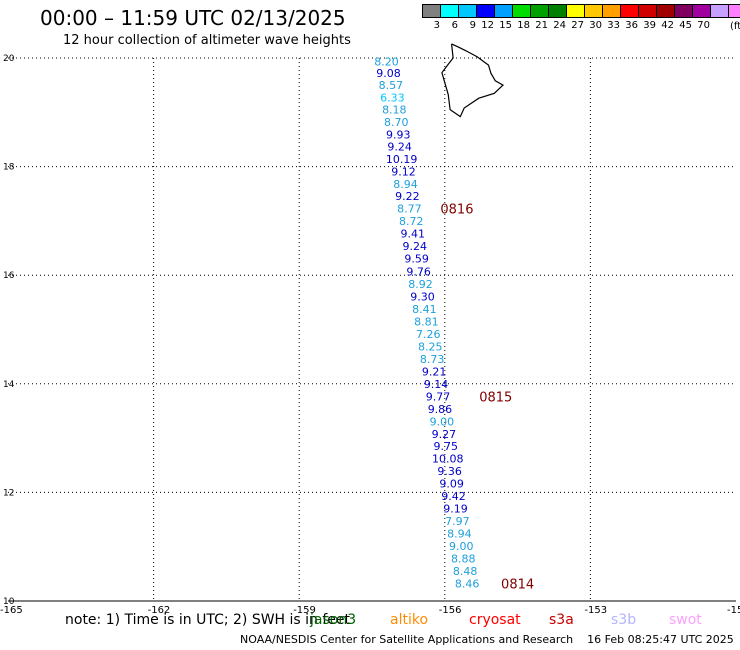  Describe the element at coordinates (685, 620) in the screenshot. I see `satellite-label-swot: swot` at that location.